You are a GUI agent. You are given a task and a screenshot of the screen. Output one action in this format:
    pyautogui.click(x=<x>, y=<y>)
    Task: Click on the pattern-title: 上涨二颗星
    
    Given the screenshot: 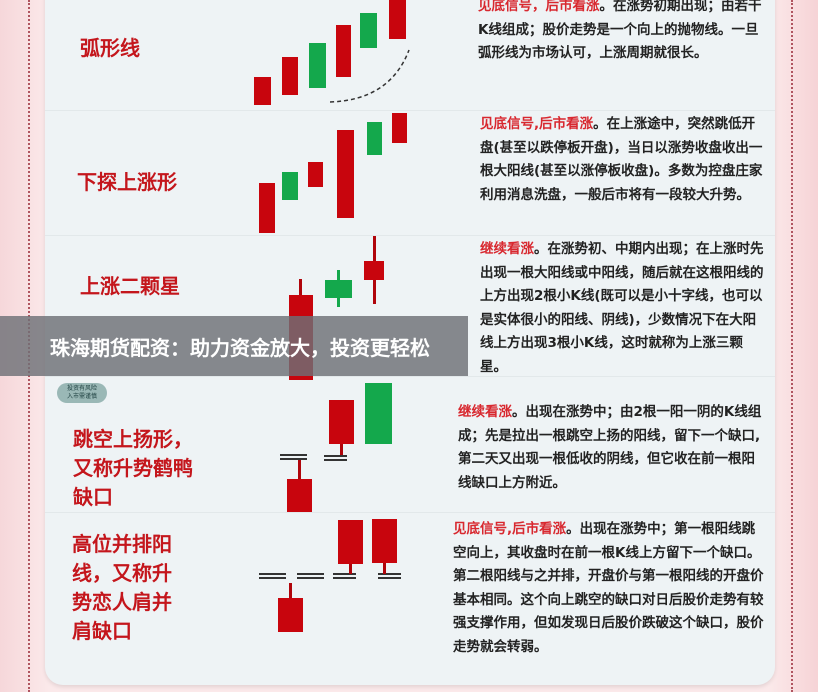 What is the action you would take?
    pyautogui.click(x=130, y=286)
    